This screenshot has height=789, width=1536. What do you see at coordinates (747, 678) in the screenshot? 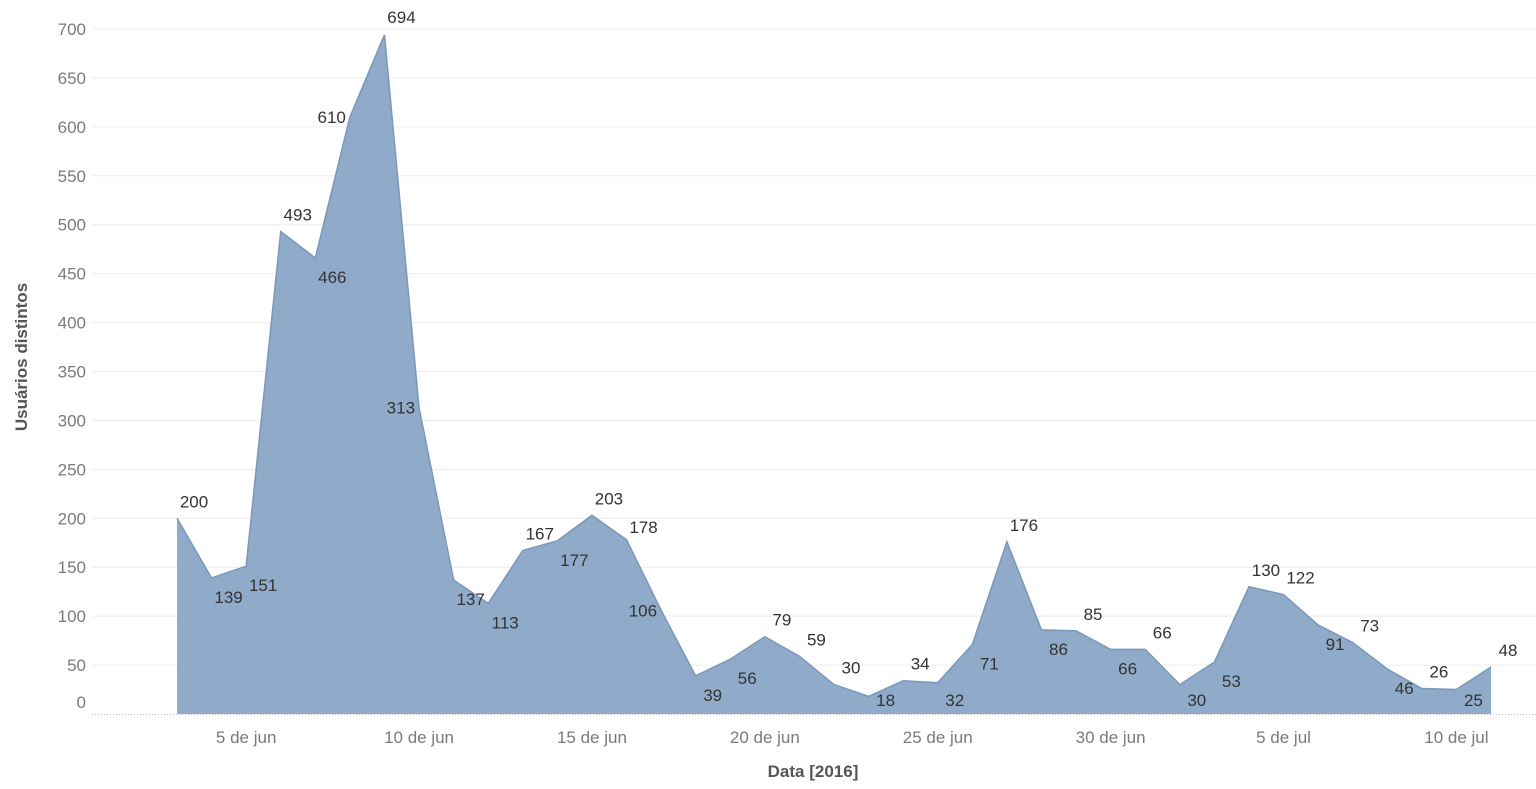
I see `data-label: 56` at bounding box center [747, 678].